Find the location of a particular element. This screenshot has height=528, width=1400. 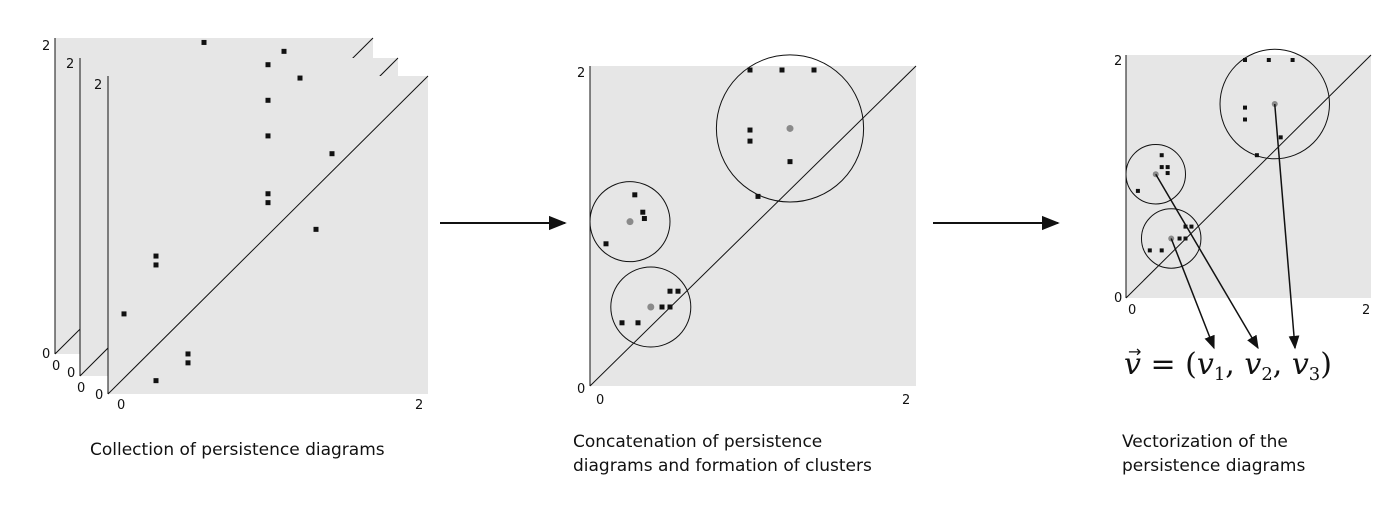

caption-collection-line: Collection of persistence diagrams is located at coordinates (237, 450).